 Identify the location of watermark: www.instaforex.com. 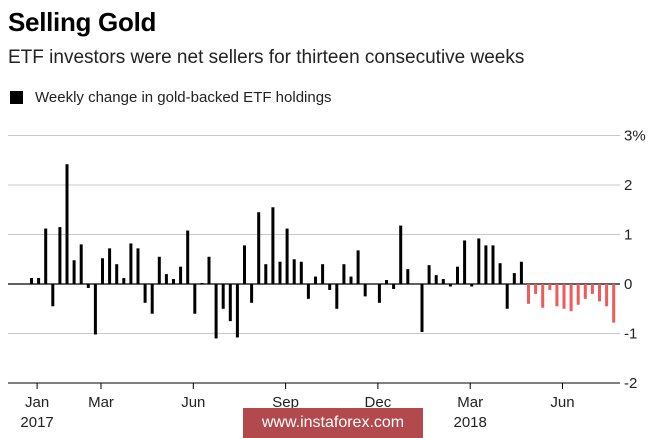
(333, 423).